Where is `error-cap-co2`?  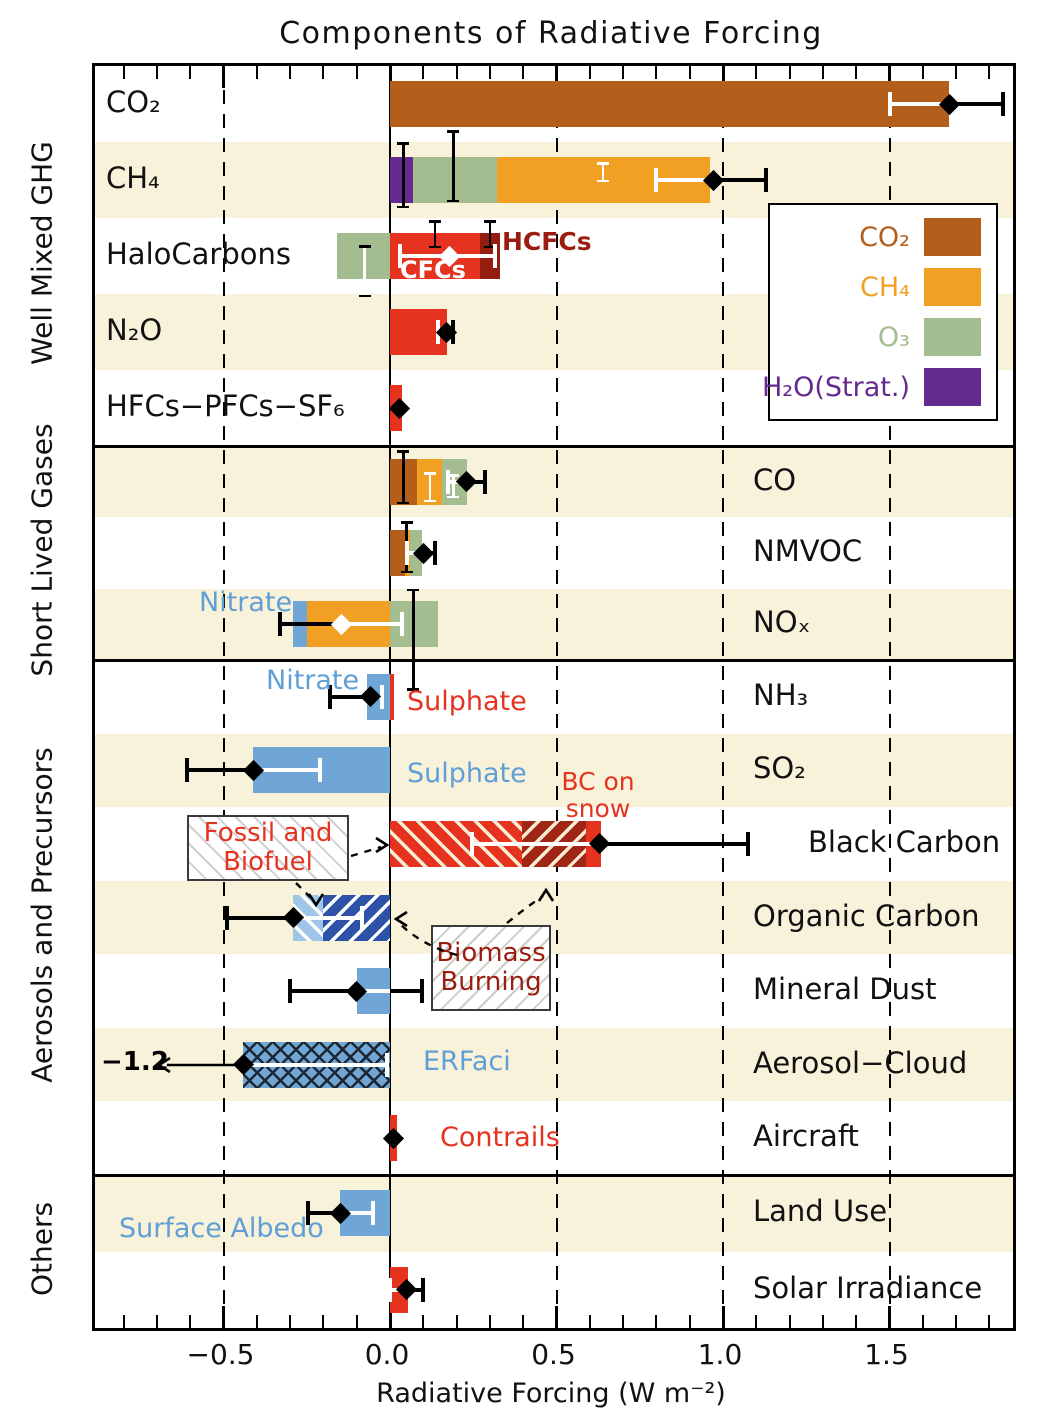 error-cap-co2 is located at coordinates (889, 104).